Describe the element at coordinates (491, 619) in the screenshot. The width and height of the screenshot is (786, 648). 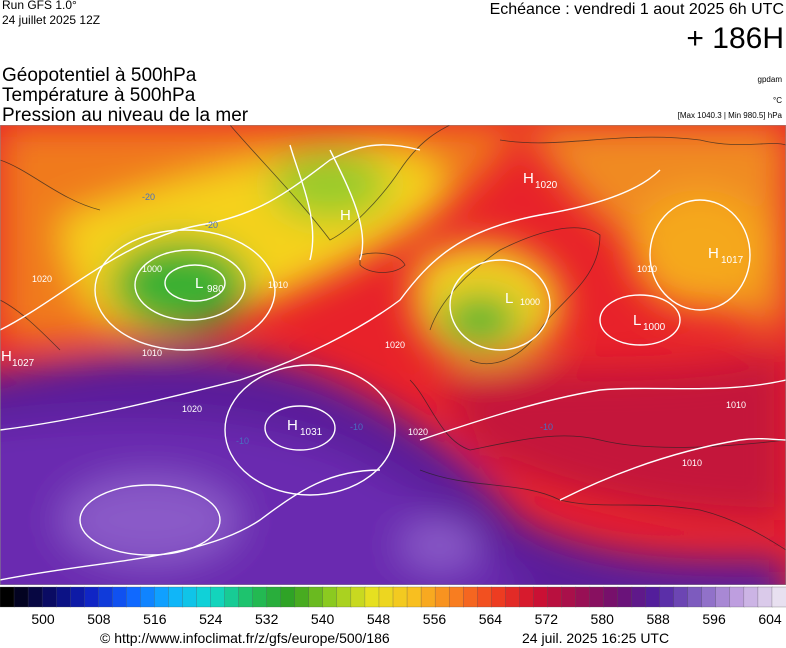
I see `colorbar-label: 564` at that location.